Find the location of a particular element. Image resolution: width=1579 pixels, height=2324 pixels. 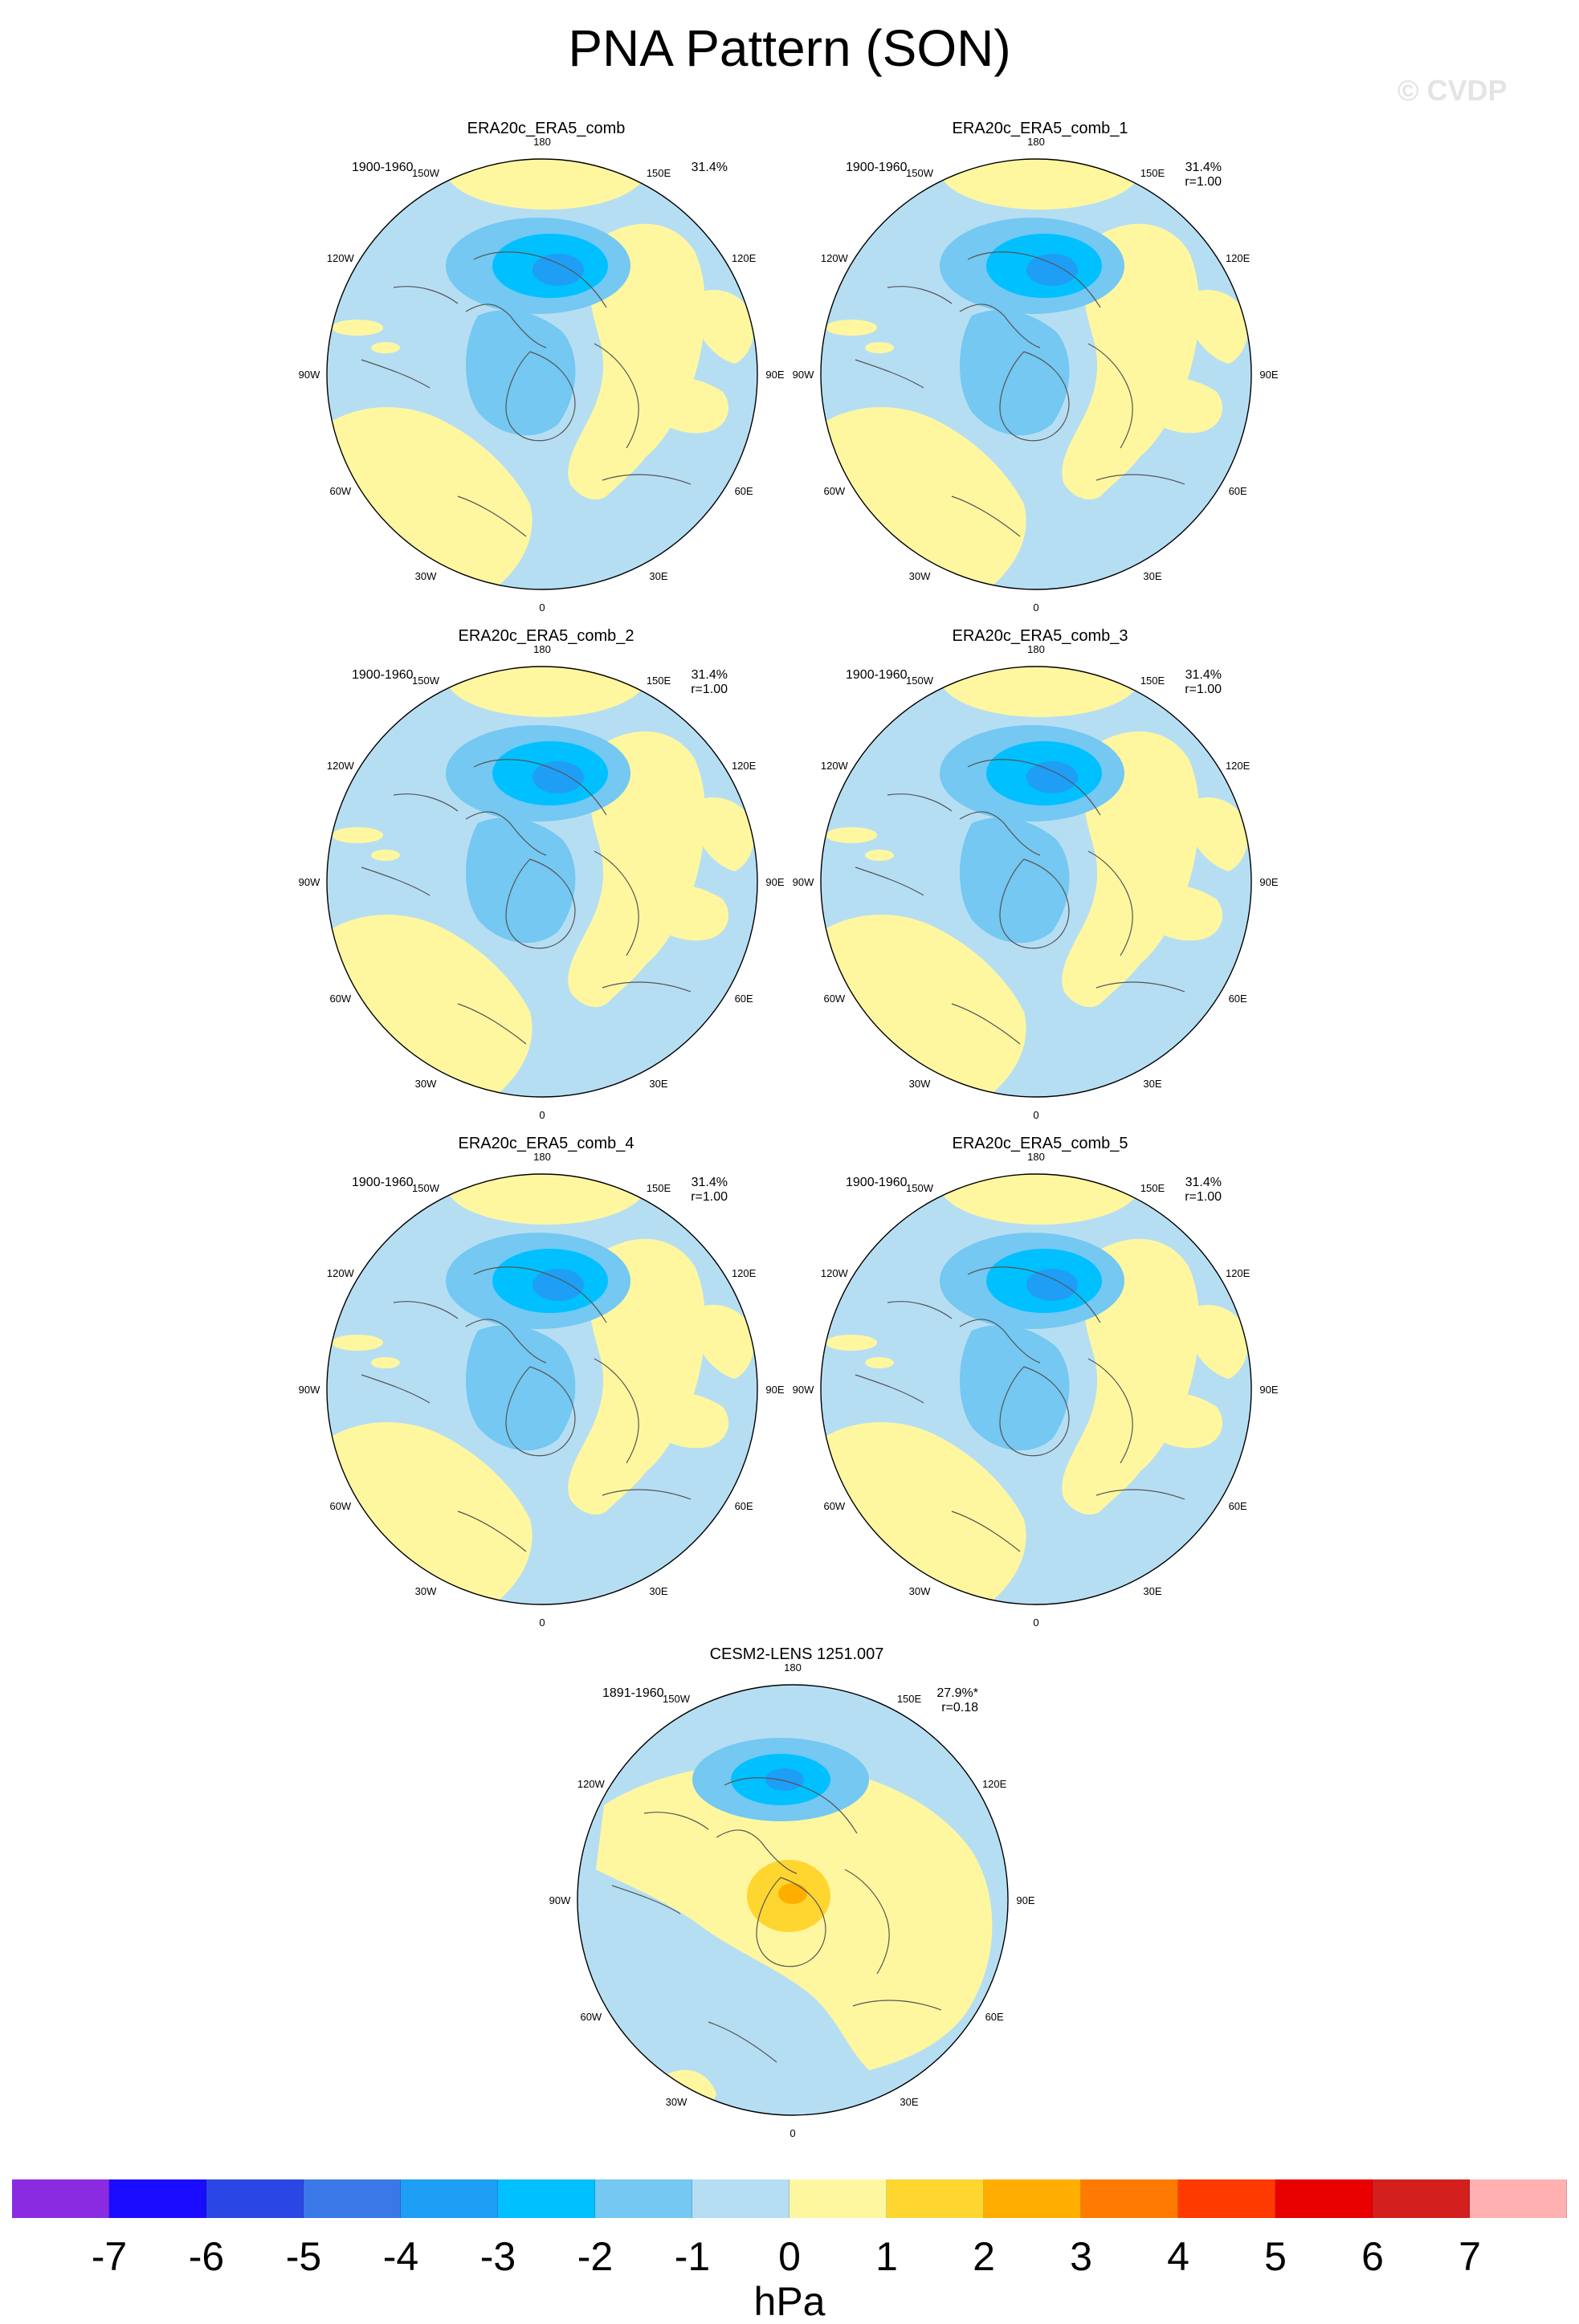

panel-title: ERA20c_ERA5_comb_4 is located at coordinates (546, 1144).